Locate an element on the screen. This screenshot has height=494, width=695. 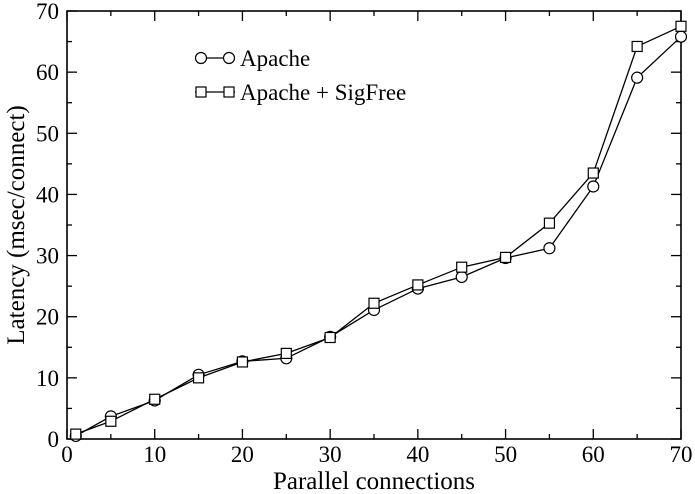
y-tick-label: 50 is located at coordinates (47, 133).